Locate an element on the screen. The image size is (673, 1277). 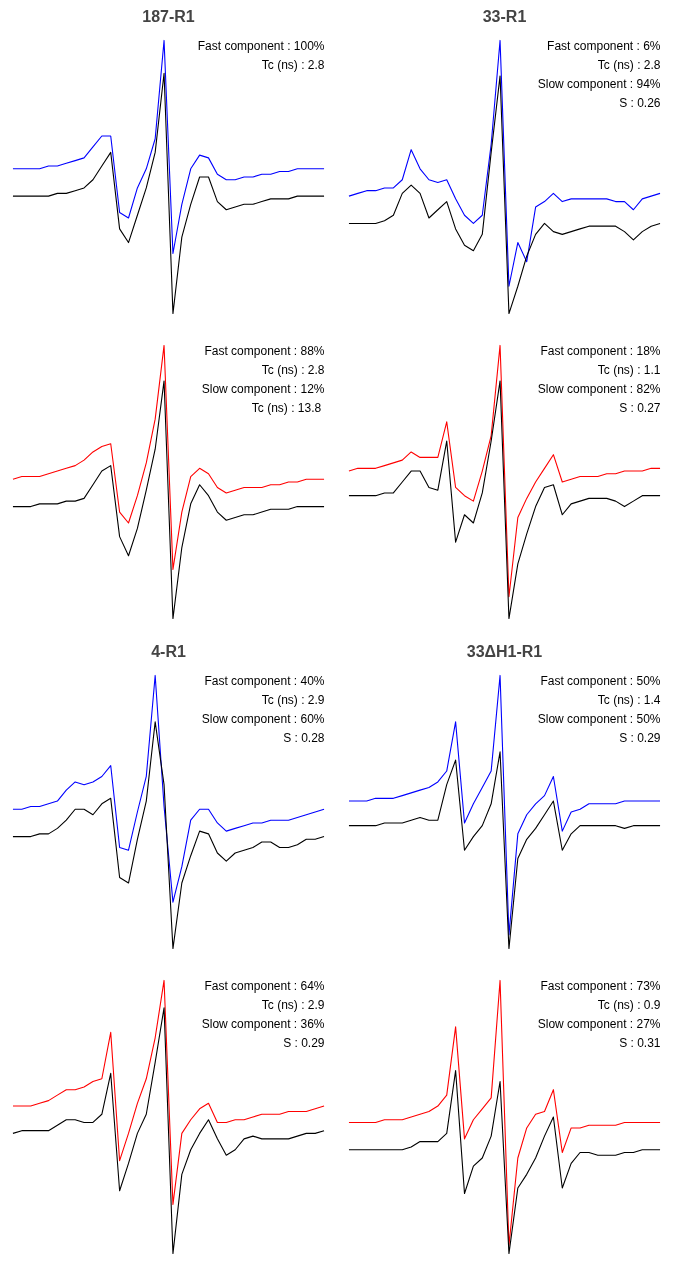
annotation: Fast component : 18% is located at coordinates (600, 350).